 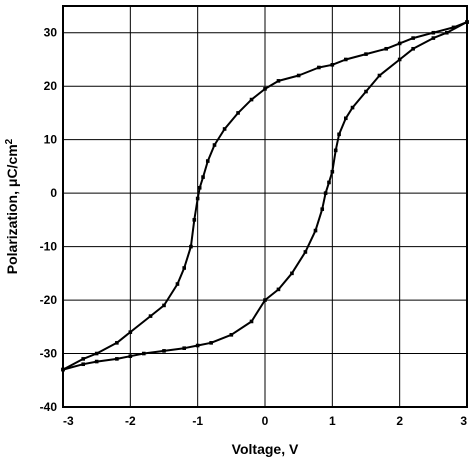 What do you see at coordinates (53, 193) in the screenshot?
I see `y-tick-label: 0` at bounding box center [53, 193].